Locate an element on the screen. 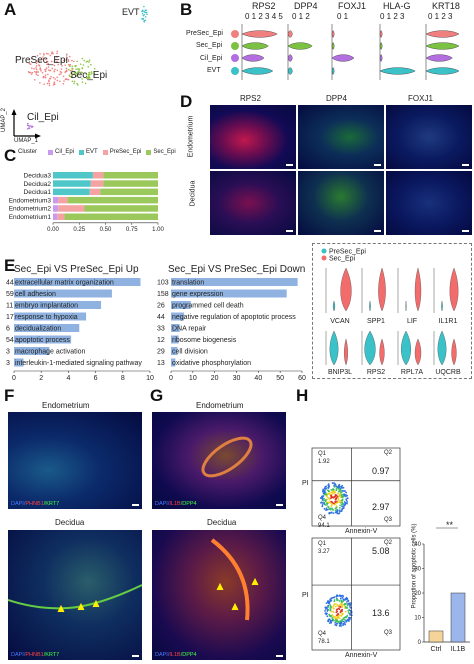 This screenshot has height=664, width=474. go-up-bar is located at coordinates (32, 351).